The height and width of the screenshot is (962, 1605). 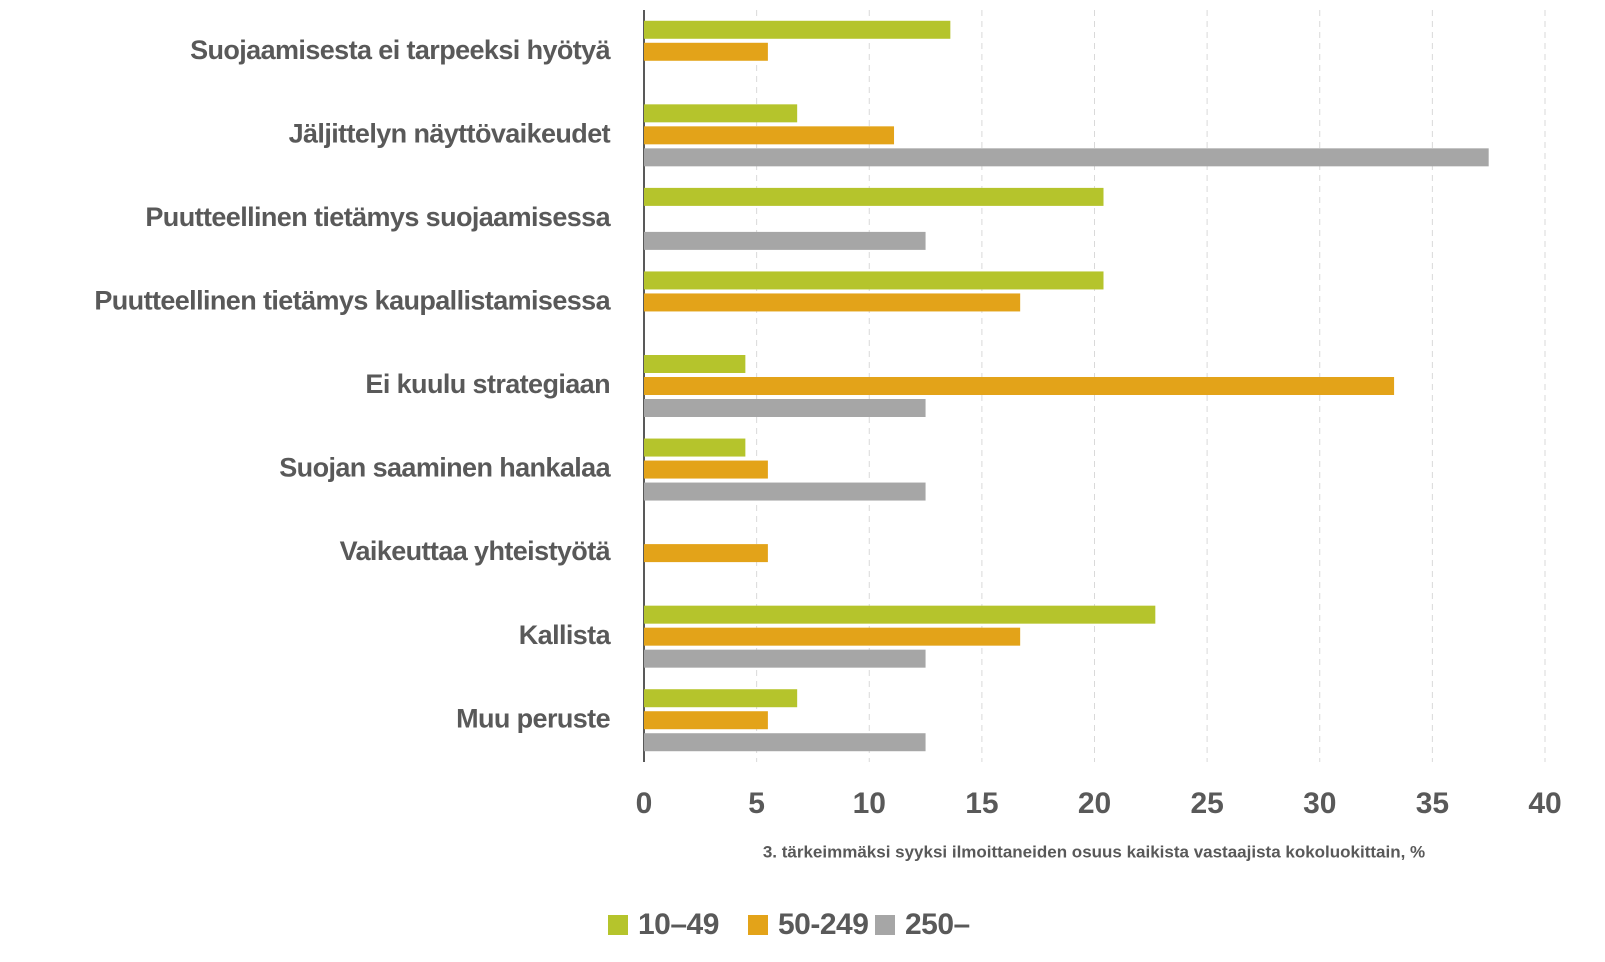 What do you see at coordinates (937, 924) in the screenshot?
I see `legend-label: 250–` at bounding box center [937, 924].